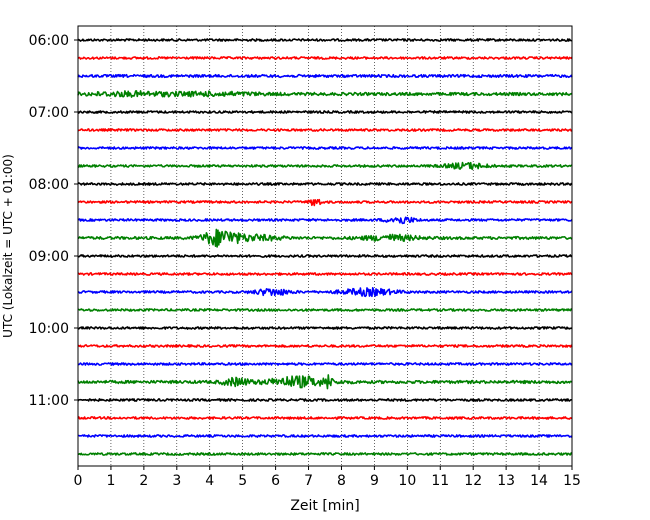 The image size is (650, 520). I want to click on x-tick-label-1: 1, so click(110, 481).